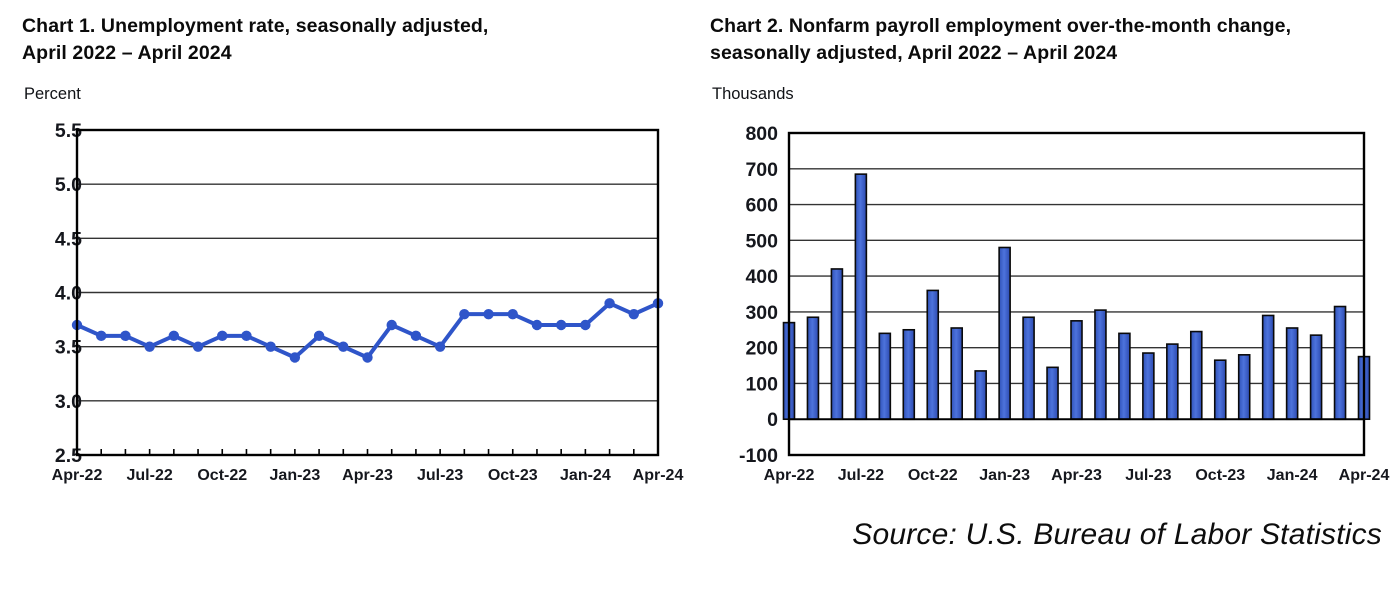 This screenshot has width=1400, height=600. What do you see at coordinates (68, 239) in the screenshot?
I see `y-tick-label: 4.5` at bounding box center [68, 239].